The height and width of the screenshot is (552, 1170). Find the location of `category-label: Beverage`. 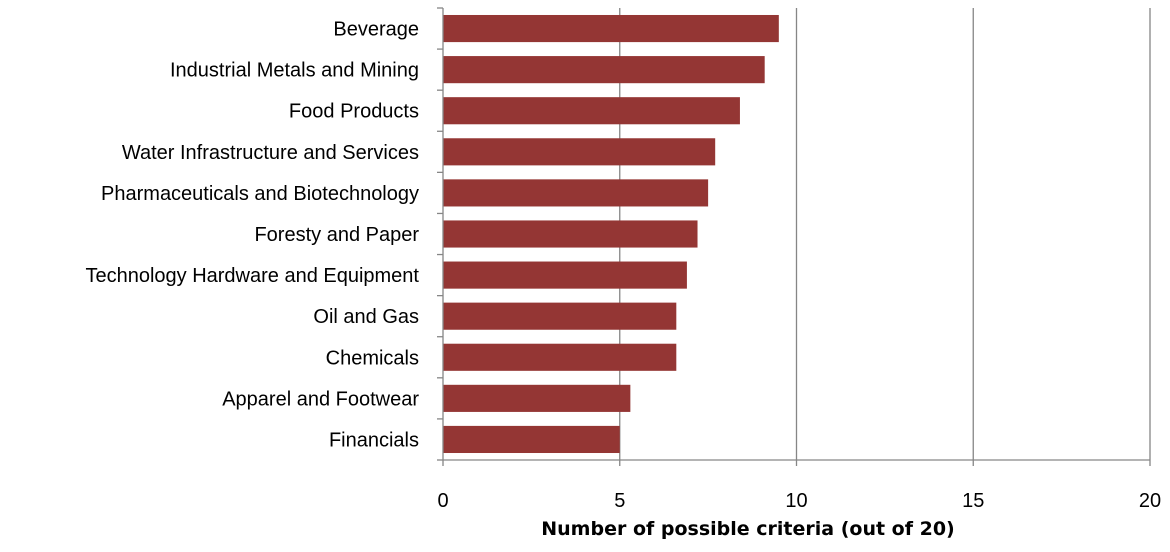

category-label: Beverage is located at coordinates (376, 30).